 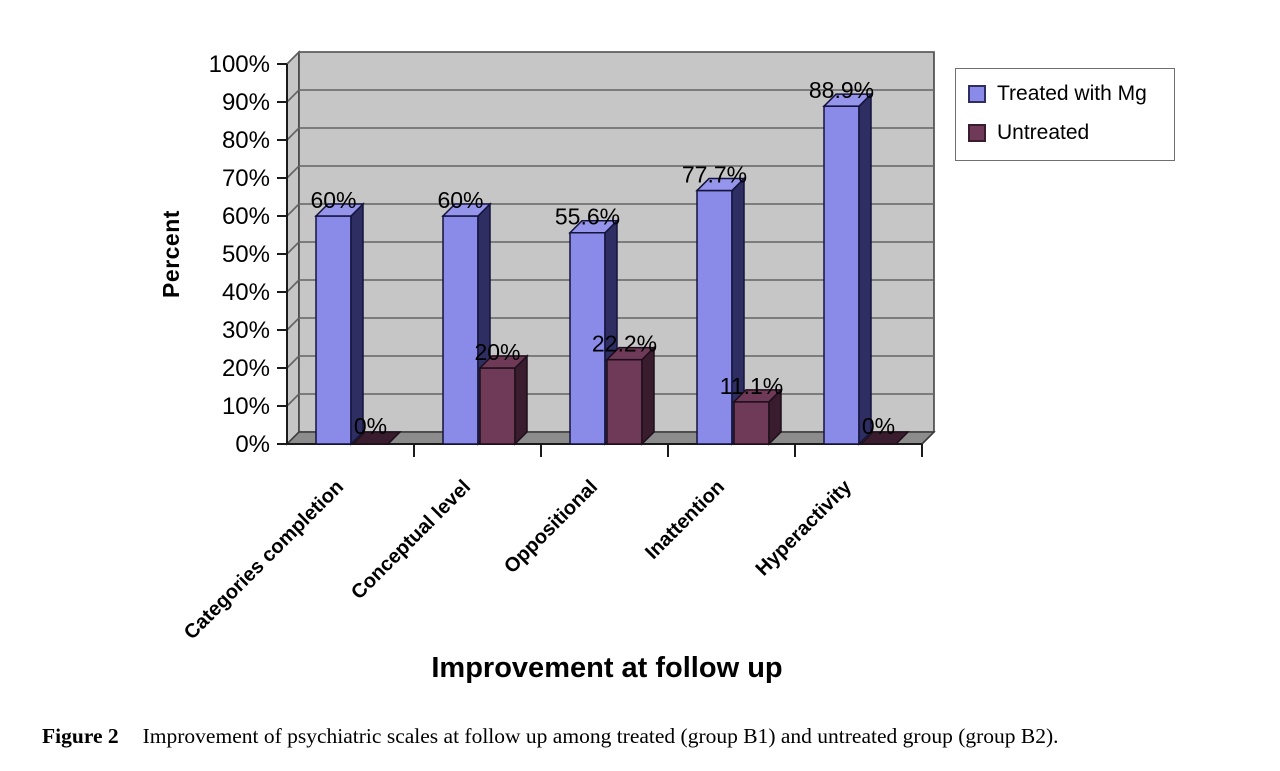 I want to click on legend-swatch-untreated-icon, so click(x=977, y=133).